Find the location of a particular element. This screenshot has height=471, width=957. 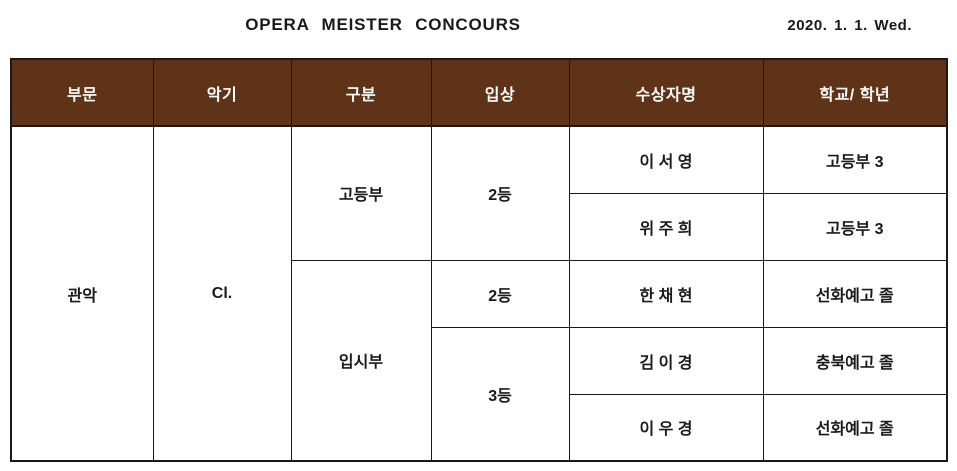

page-header: OPERA MEISTER CONCOURS 2020. 1. 1. Wed. is located at coordinates (478, 29).